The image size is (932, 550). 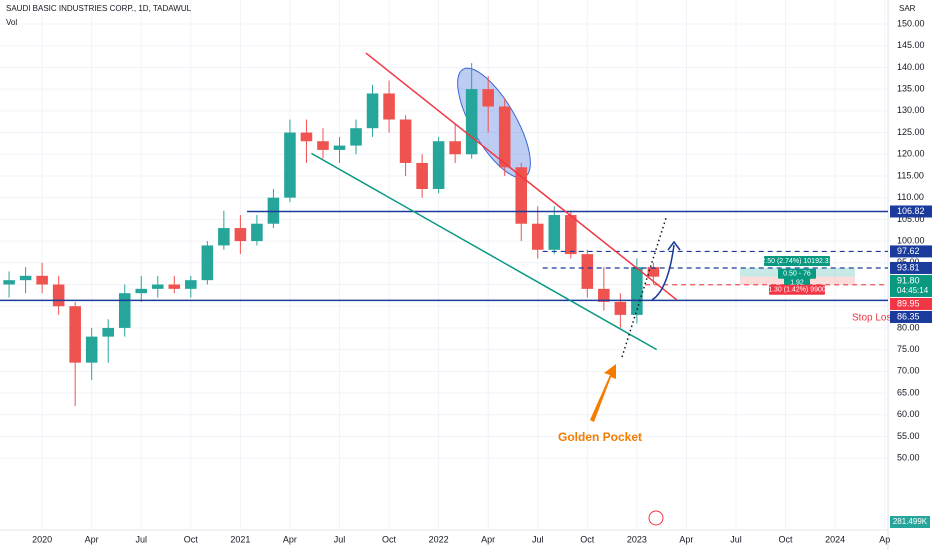 I want to click on y-tick-label: 135.00, so click(x=911, y=89).